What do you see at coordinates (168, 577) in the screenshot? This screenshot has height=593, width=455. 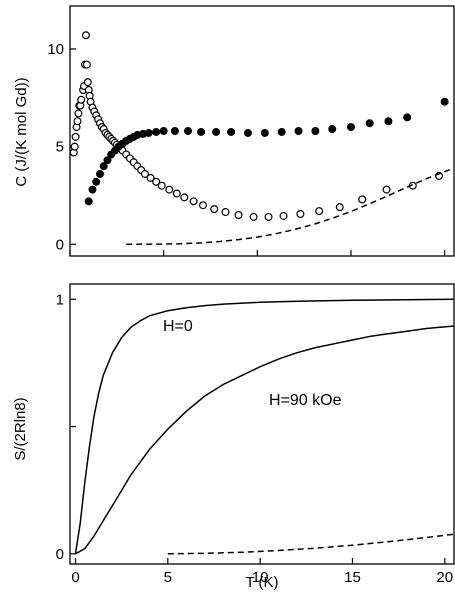 I see `bottom-x-tick-label: 5` at bounding box center [168, 577].